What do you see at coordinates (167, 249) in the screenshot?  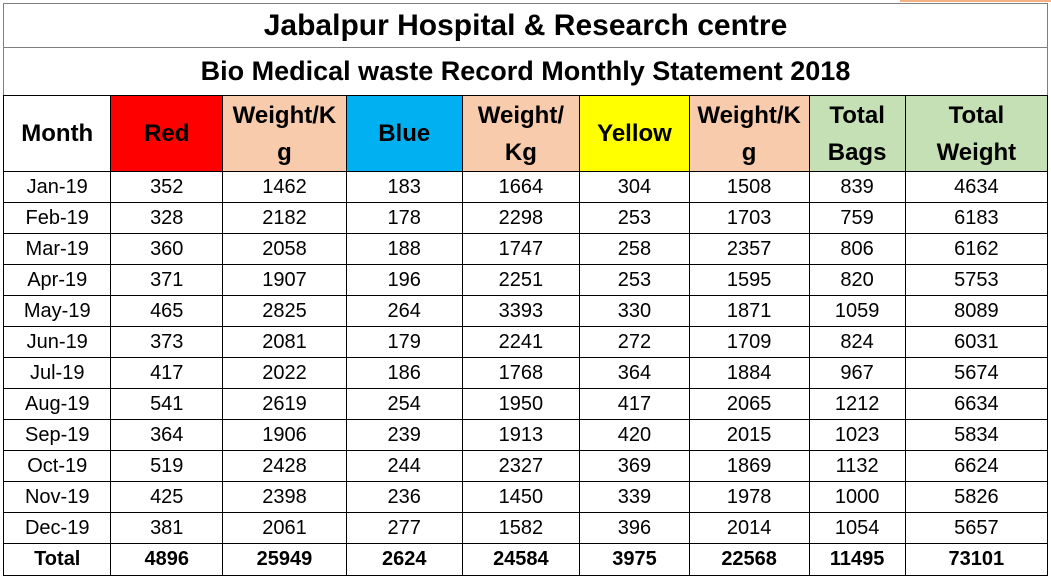 I see `cell-red: 360` at bounding box center [167, 249].